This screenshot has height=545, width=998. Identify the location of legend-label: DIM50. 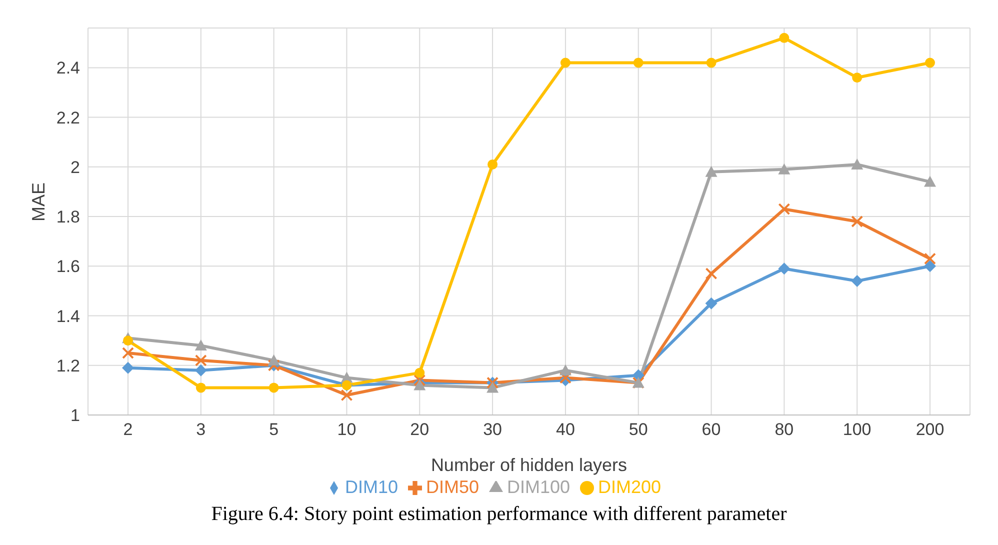
(452, 487).